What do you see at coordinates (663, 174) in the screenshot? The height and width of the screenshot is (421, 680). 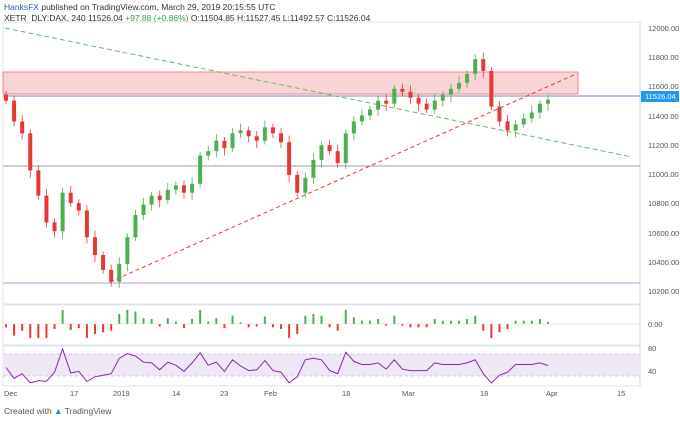 I see `price-tick: 11000.00` at bounding box center [663, 174].